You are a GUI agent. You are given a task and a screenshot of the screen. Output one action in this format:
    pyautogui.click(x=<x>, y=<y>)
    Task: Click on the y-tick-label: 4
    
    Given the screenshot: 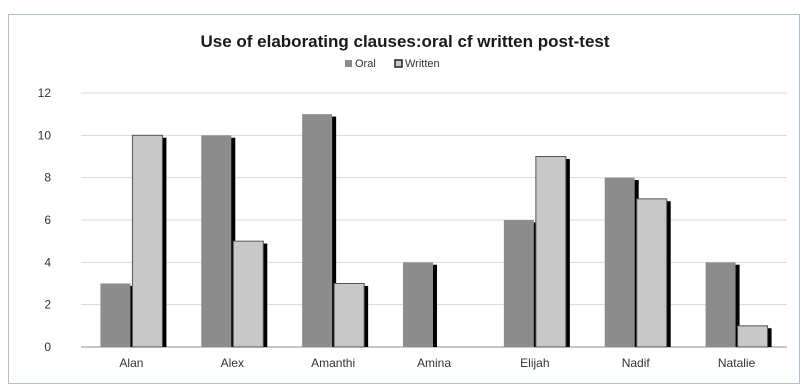 What is the action you would take?
    pyautogui.click(x=47, y=262)
    